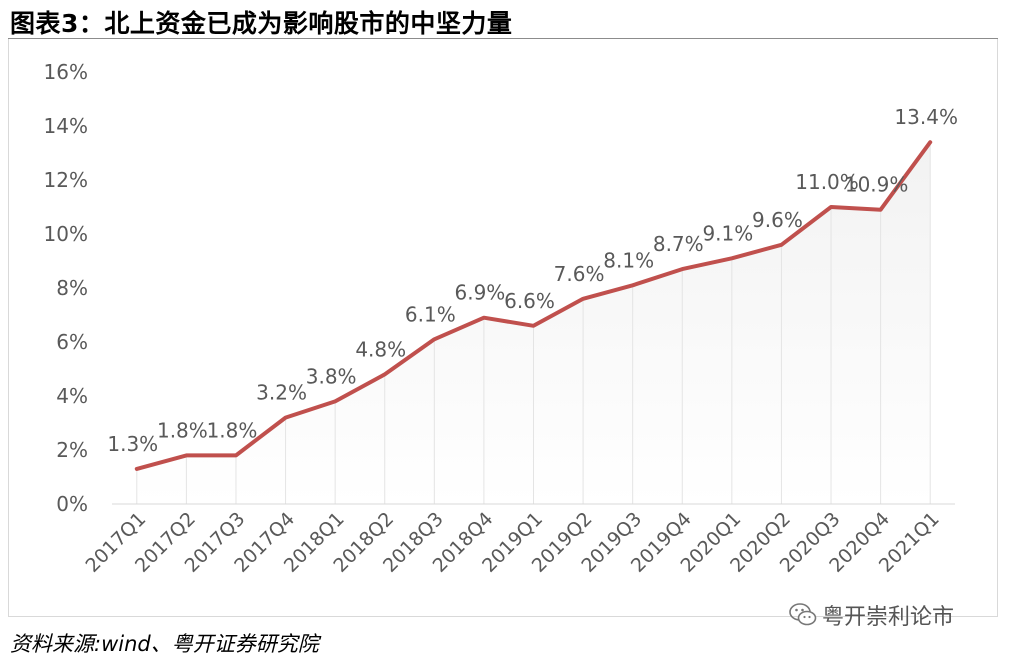 This screenshot has height=659, width=1011. Describe the element at coordinates (72, 288) in the screenshot. I see `y-tick-label: 8%` at that location.